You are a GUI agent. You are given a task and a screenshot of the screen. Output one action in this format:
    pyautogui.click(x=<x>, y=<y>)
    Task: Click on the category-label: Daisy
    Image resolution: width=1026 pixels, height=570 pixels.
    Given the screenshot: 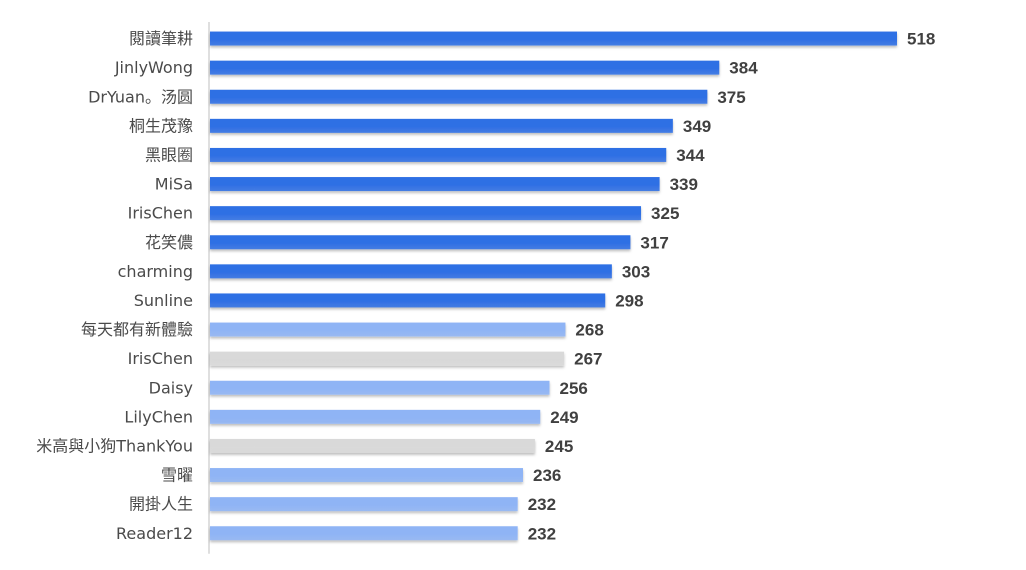 What is the action you would take?
    pyautogui.click(x=171, y=387)
    